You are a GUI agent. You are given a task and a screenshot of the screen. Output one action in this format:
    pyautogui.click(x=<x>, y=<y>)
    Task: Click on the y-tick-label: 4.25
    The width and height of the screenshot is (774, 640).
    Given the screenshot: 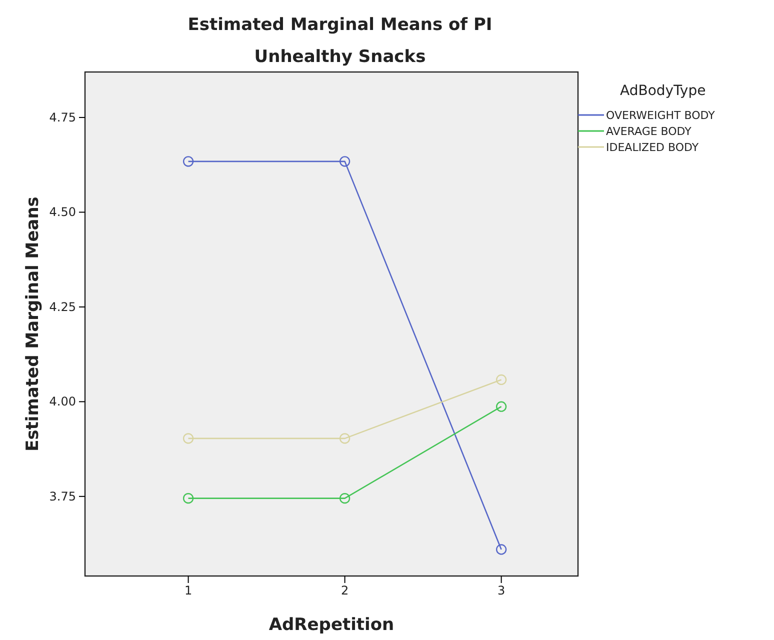 What is the action you would take?
    pyautogui.click(x=62, y=307)
    